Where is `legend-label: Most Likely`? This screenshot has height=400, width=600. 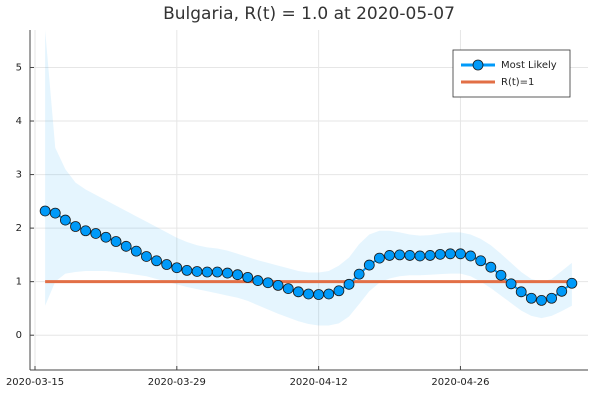
legend-label: Most Likely is located at coordinates (529, 65).